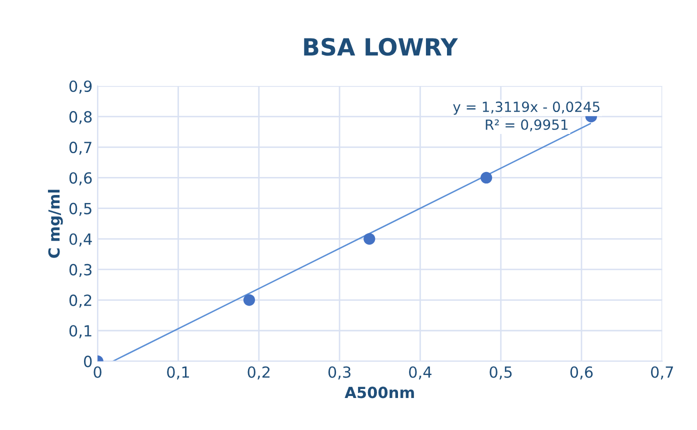 The image size is (697, 430). I want to click on y-axis-title: C mg/ml, so click(55, 224).